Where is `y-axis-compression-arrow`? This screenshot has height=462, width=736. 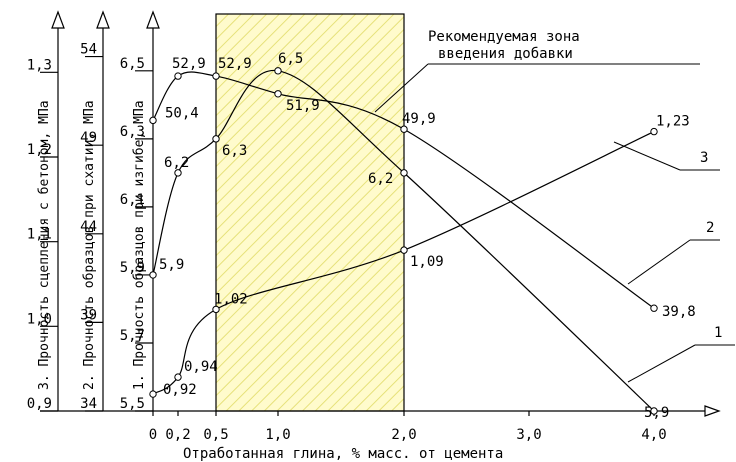
y-axis-compression-arrow is located at coordinates (103, 19).